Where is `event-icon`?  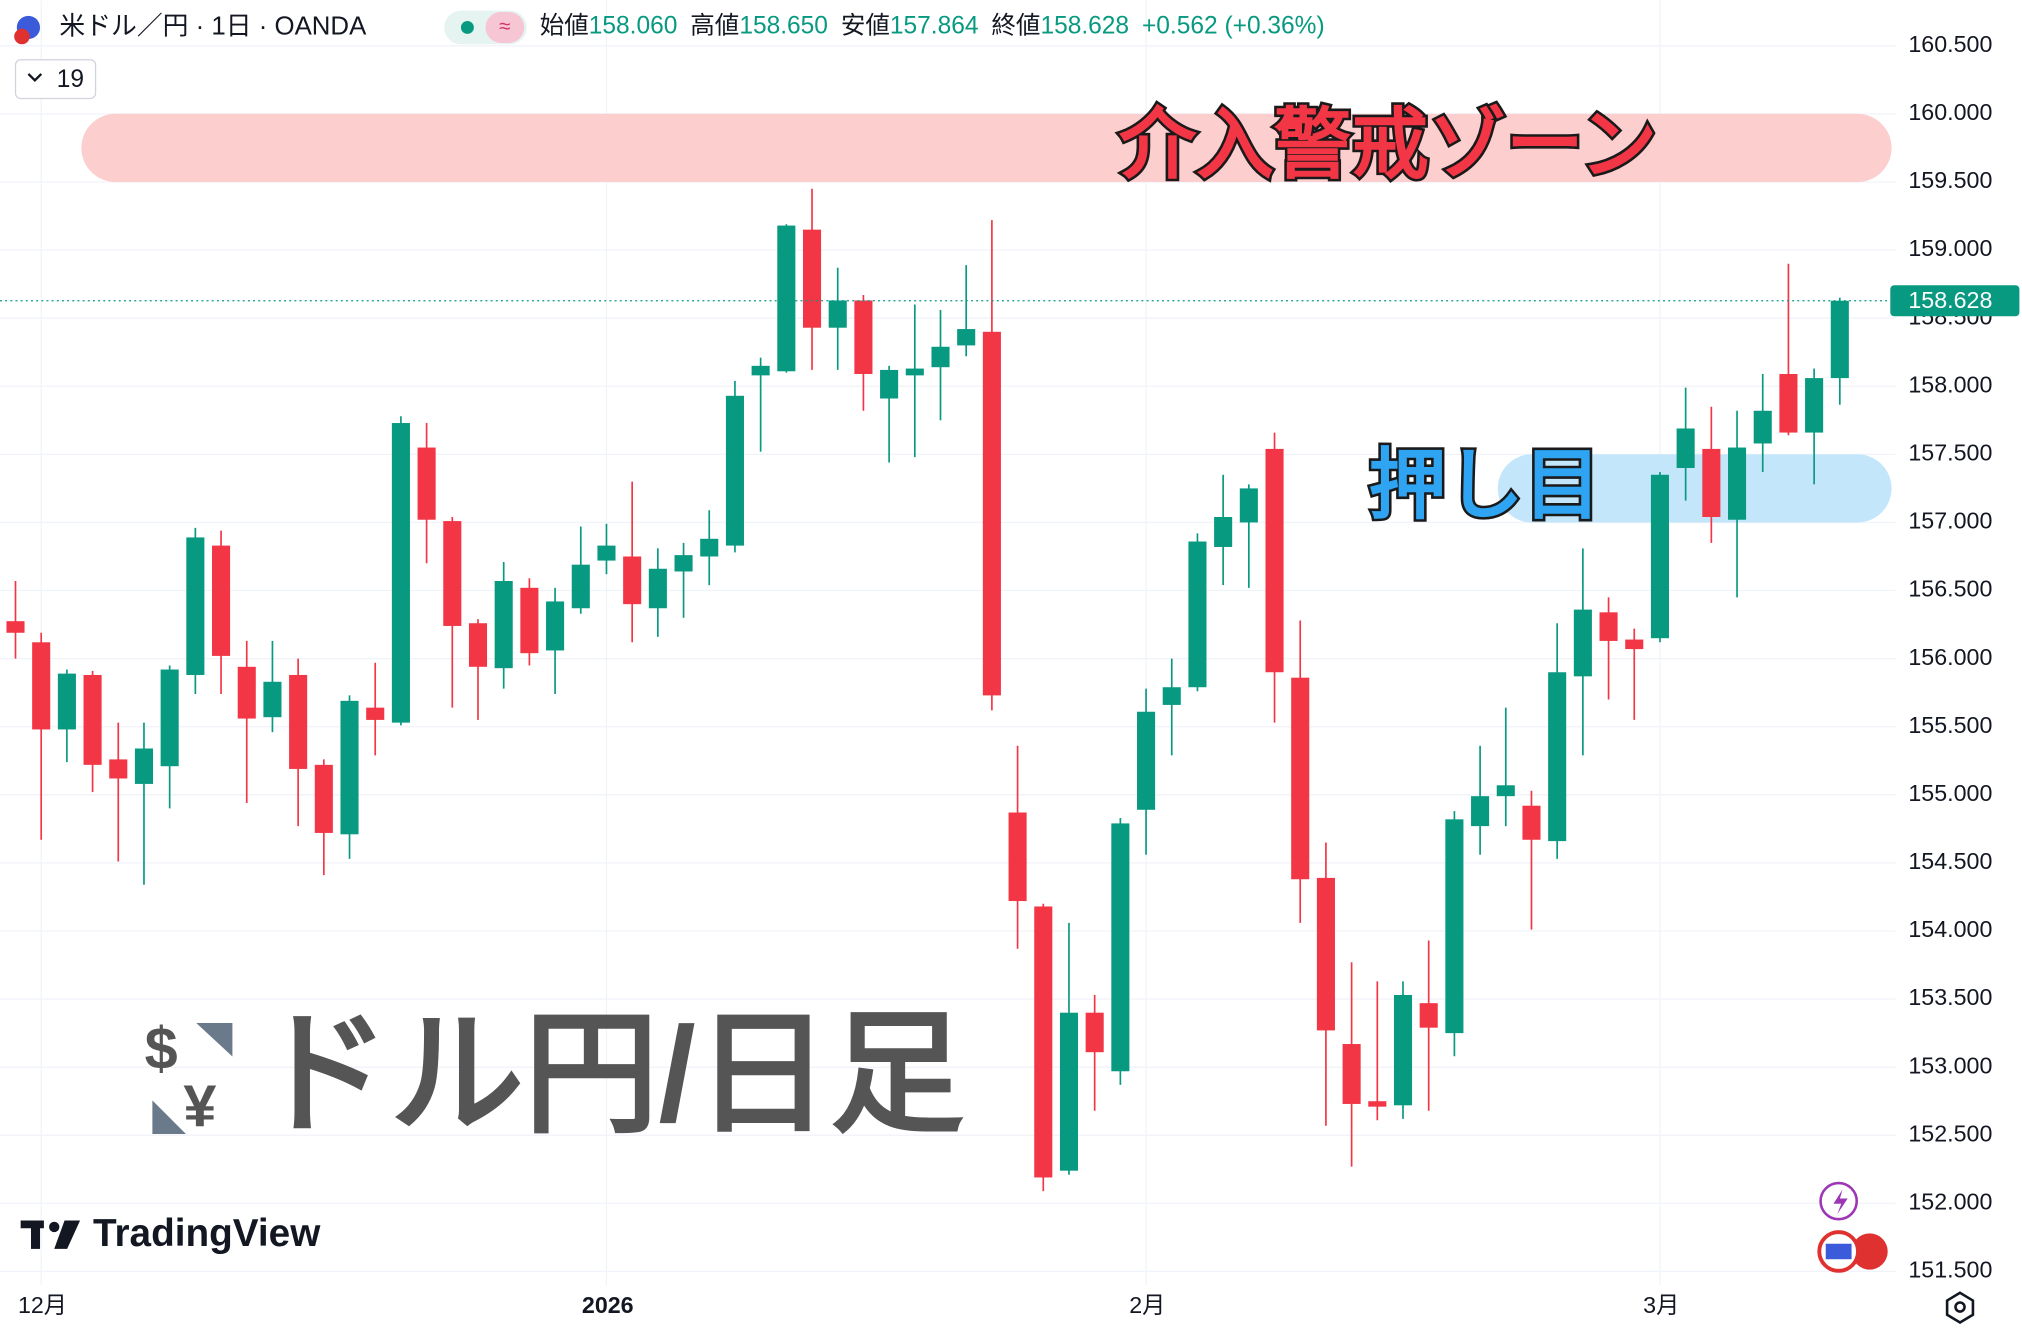
event-icon is located at coordinates (1869, 1251).